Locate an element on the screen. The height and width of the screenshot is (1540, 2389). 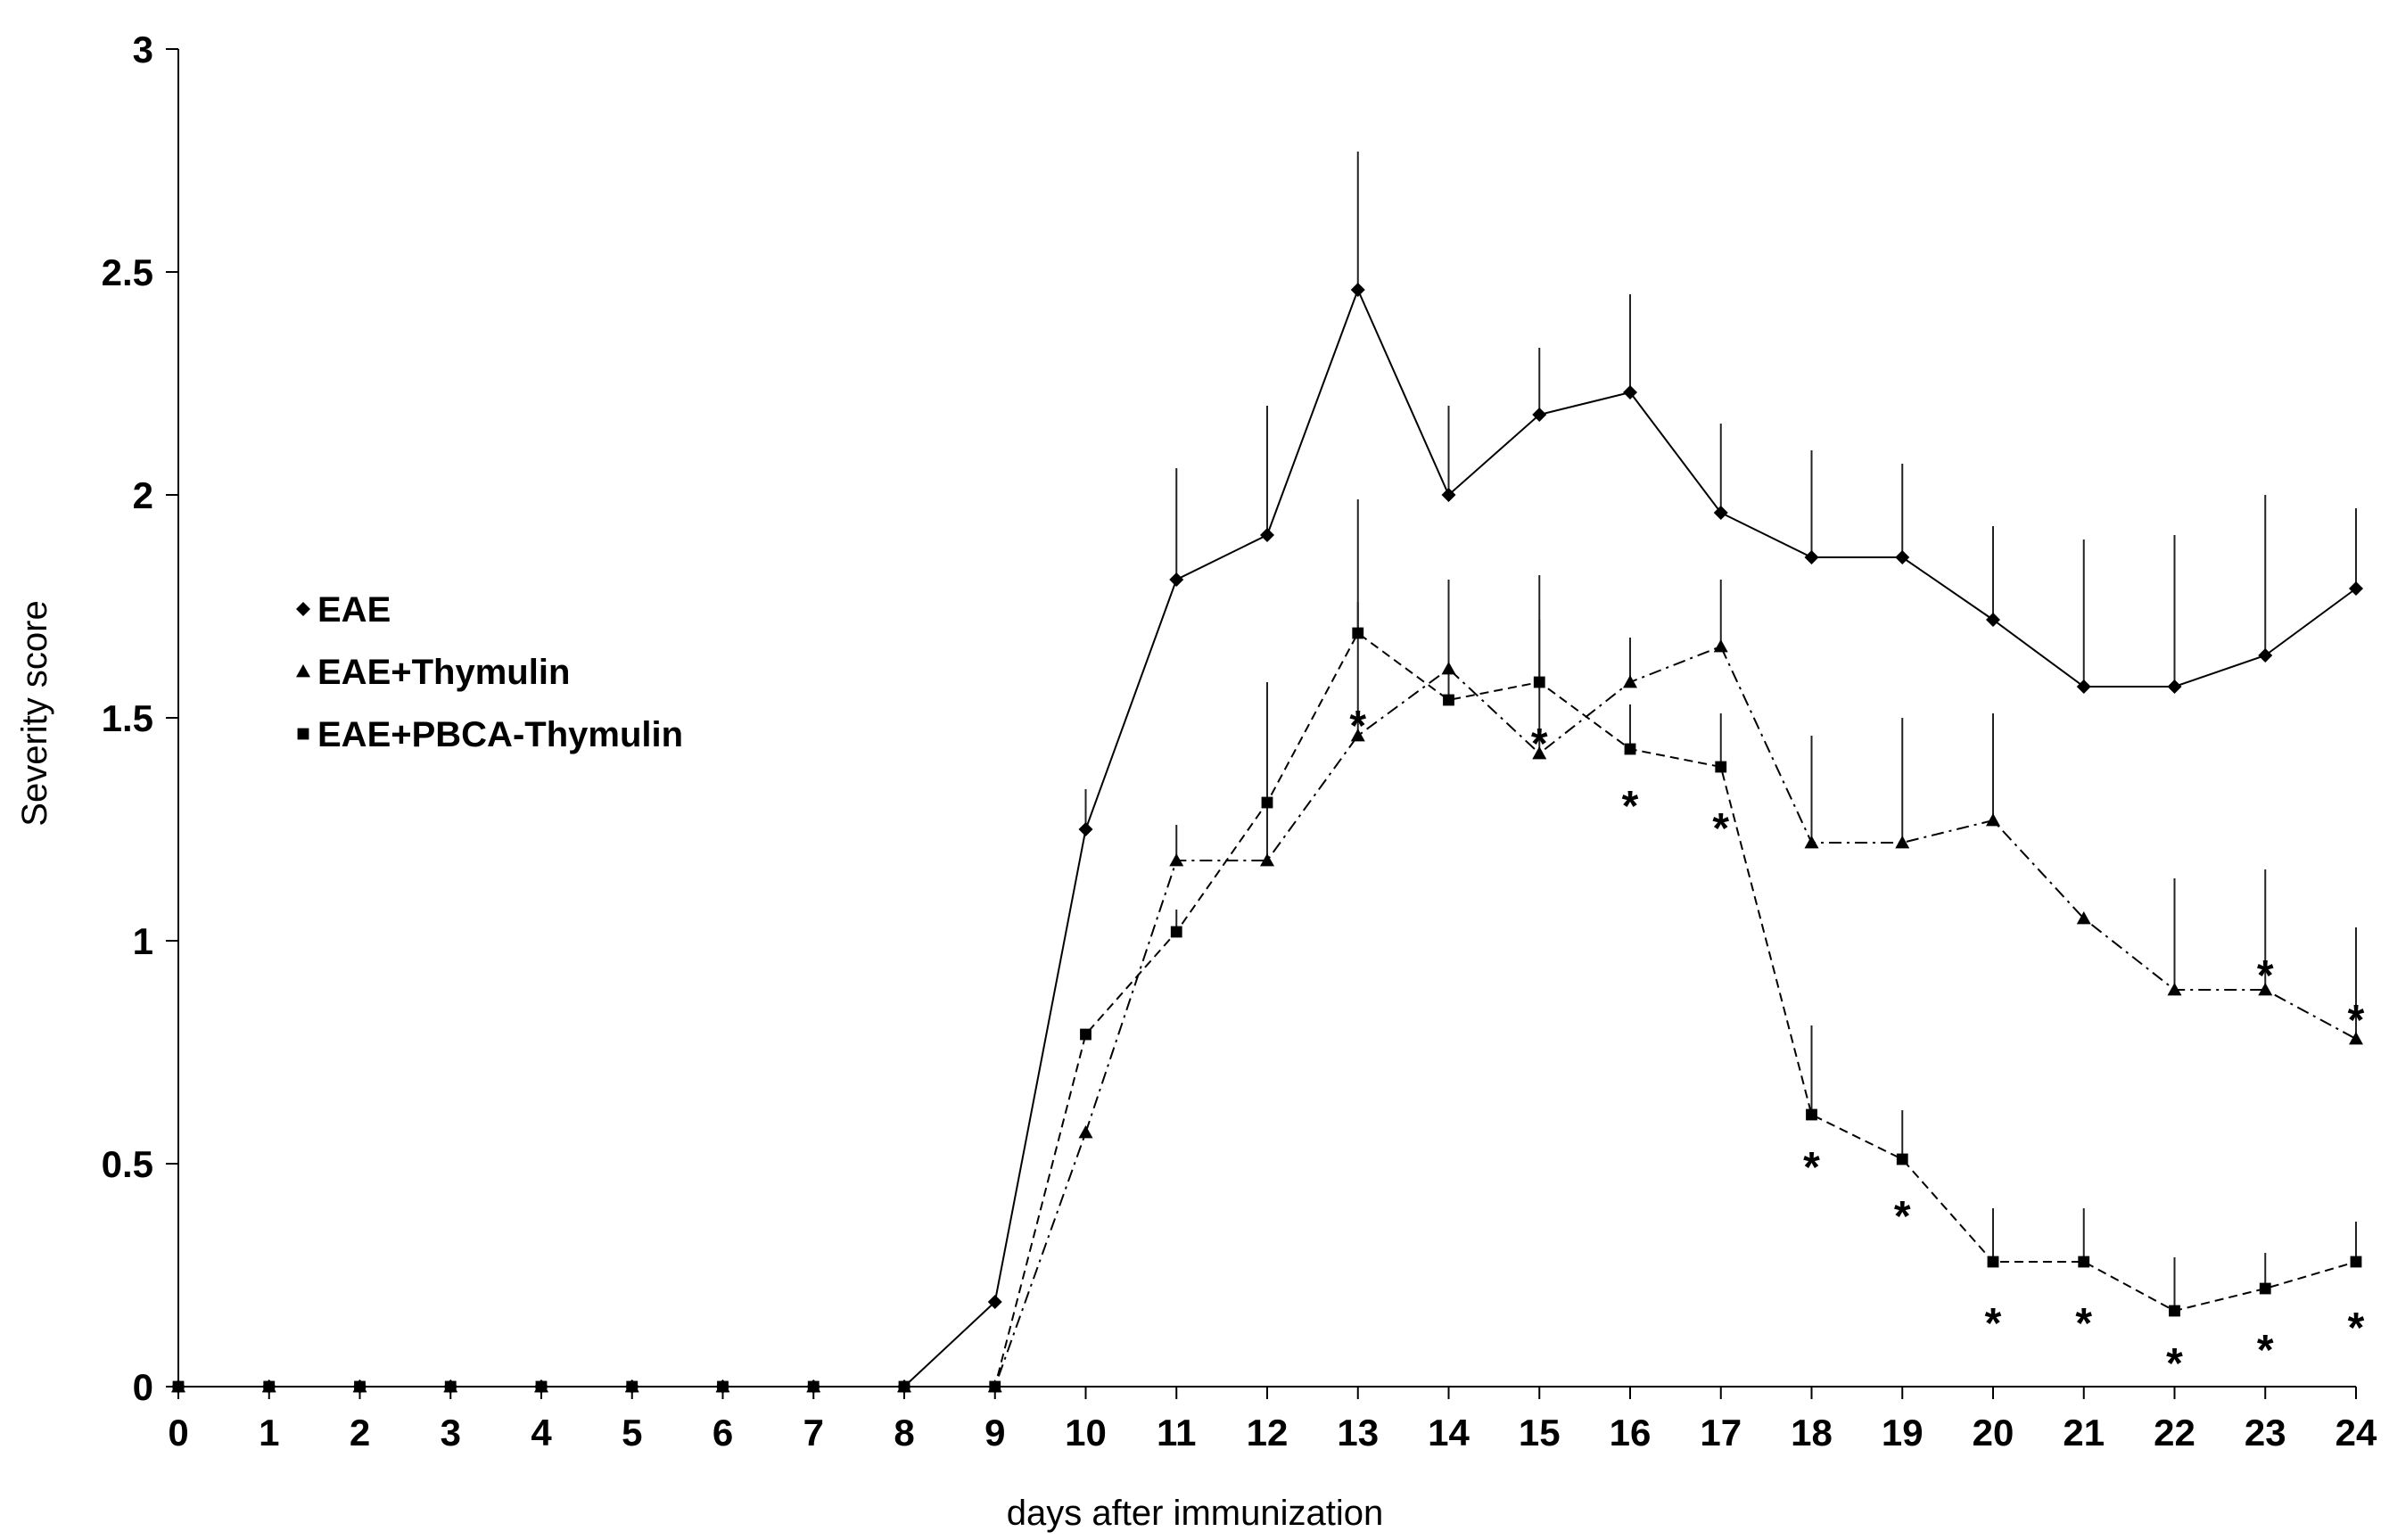
x-tick-label: 12 is located at coordinates (1268, 1433).